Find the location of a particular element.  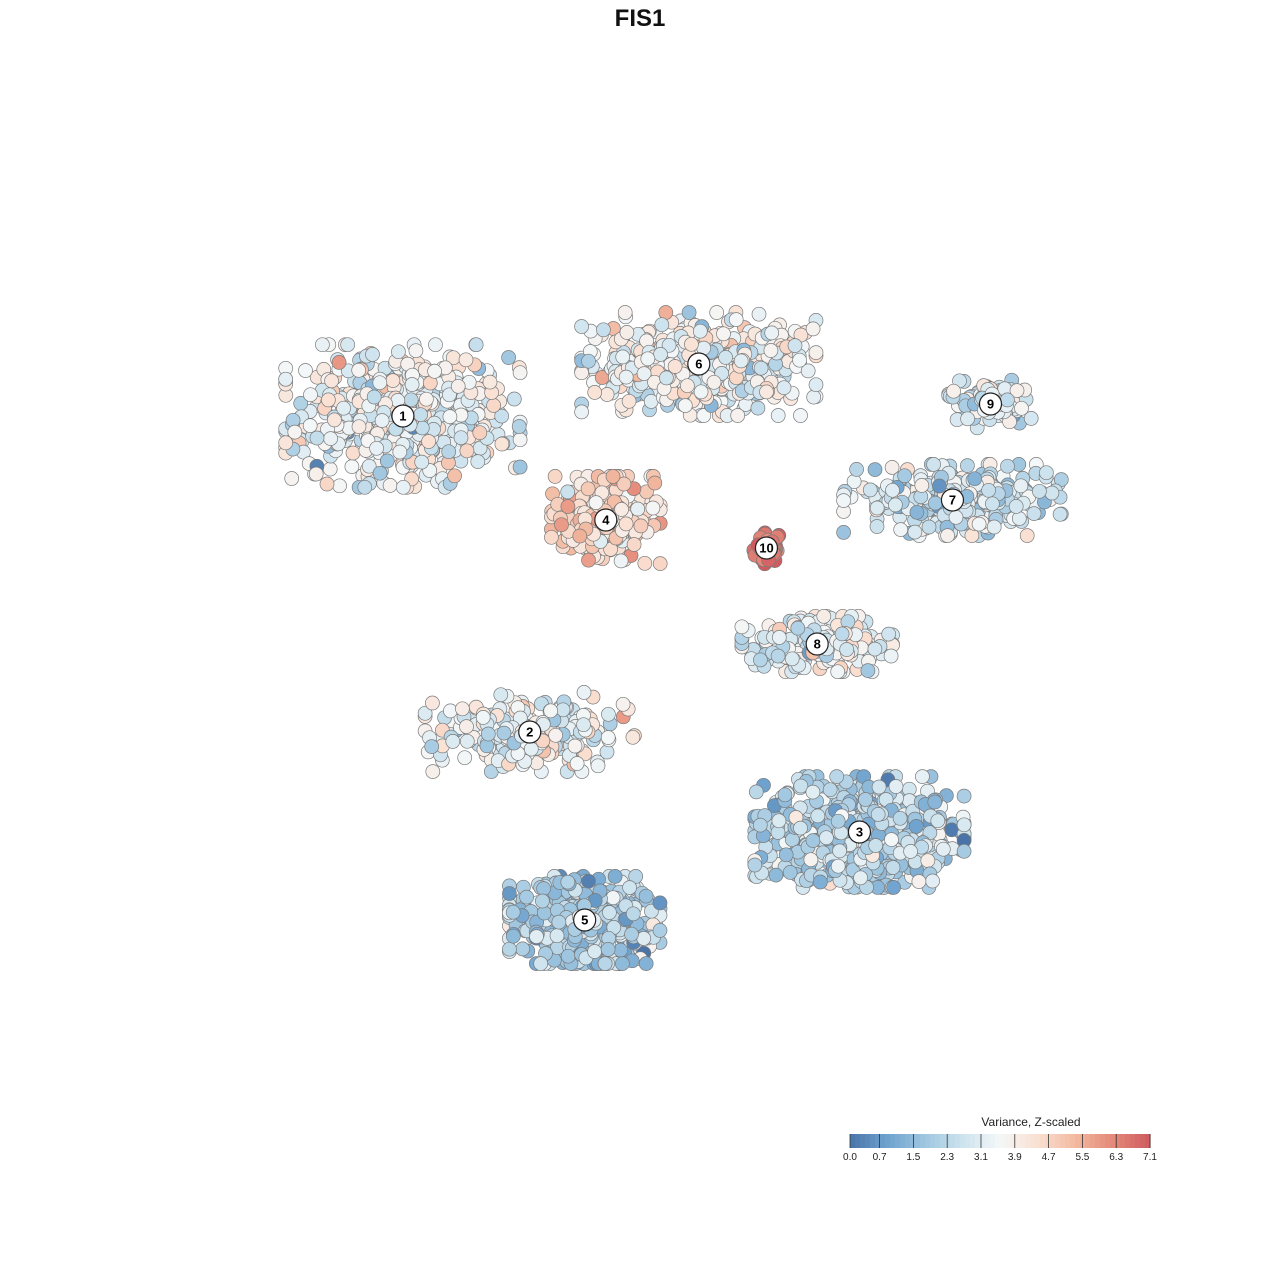

colorbar-tick-label: 4.7 is located at coordinates (1049, 1157).